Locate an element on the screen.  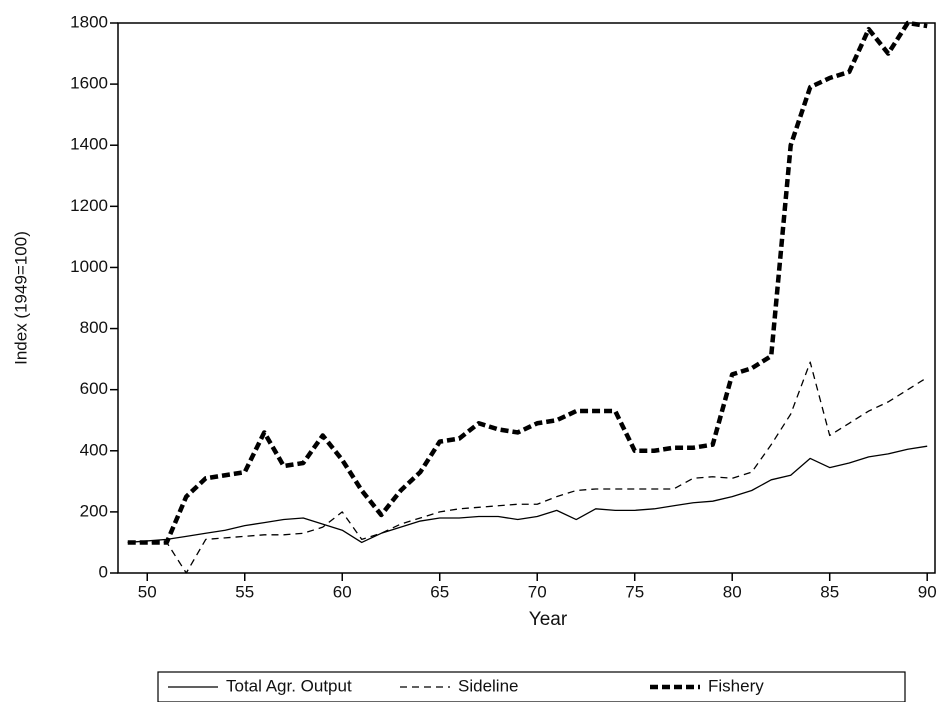
x-tick-label: 70 is located at coordinates (537, 591).